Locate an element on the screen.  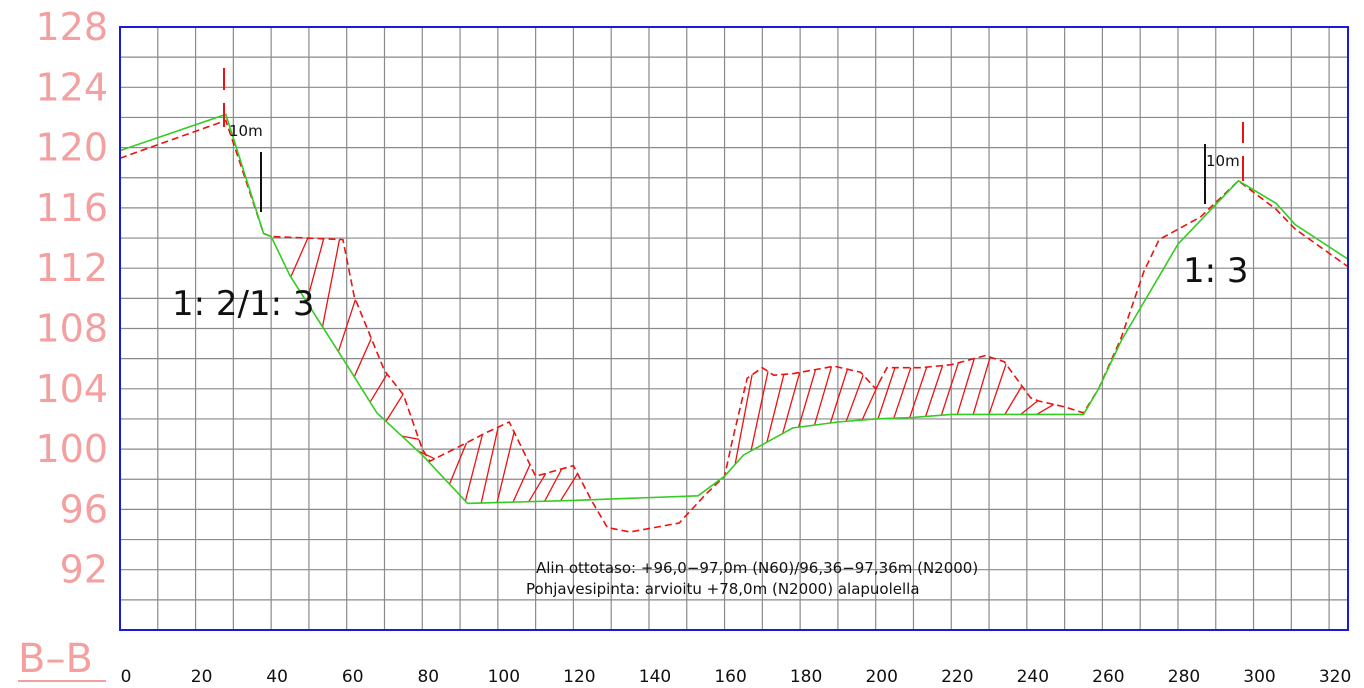
x-tick-label: 80 is located at coordinates (428, 677).